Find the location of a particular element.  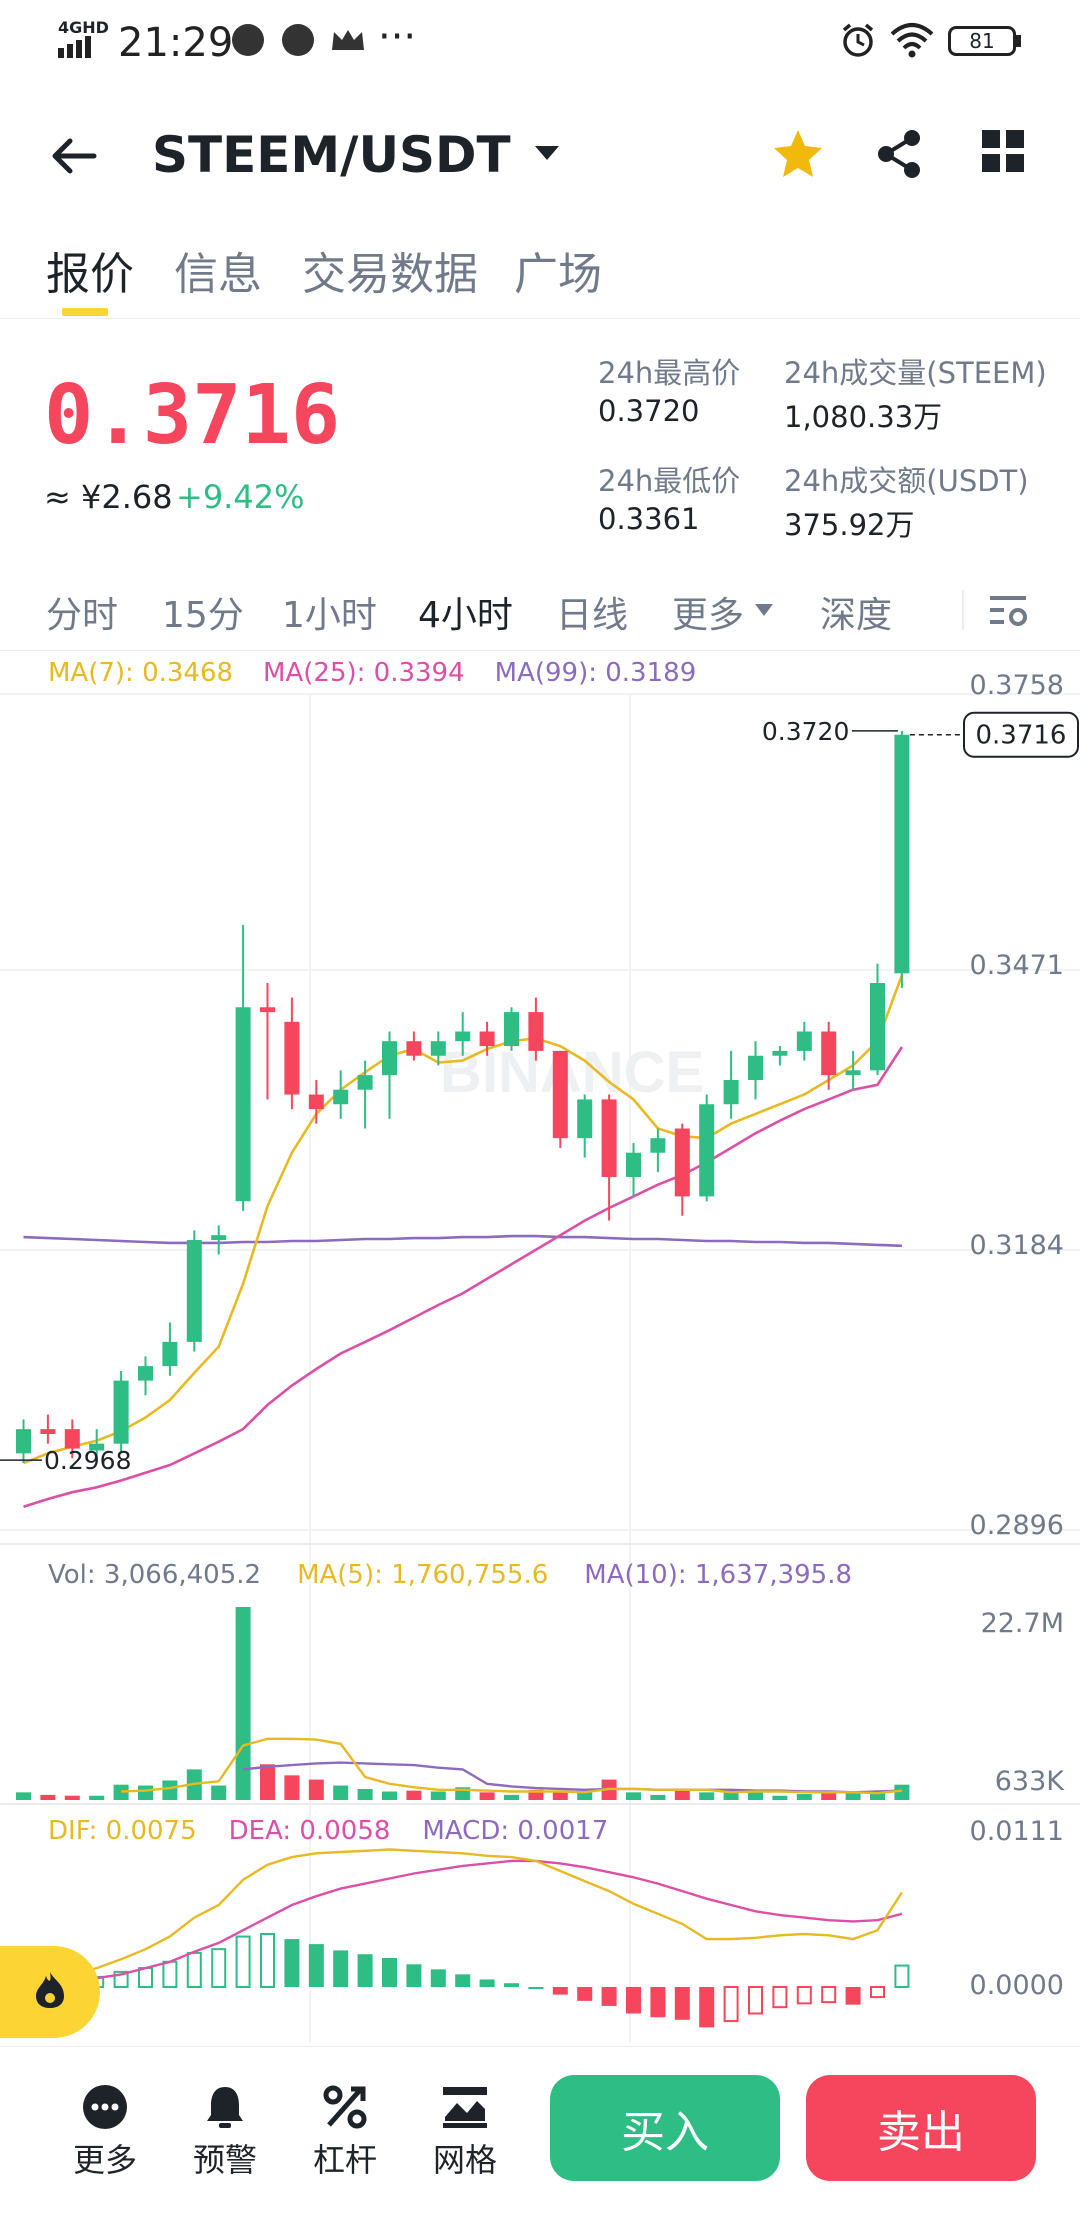

dea-line is located at coordinates (463, 1924).